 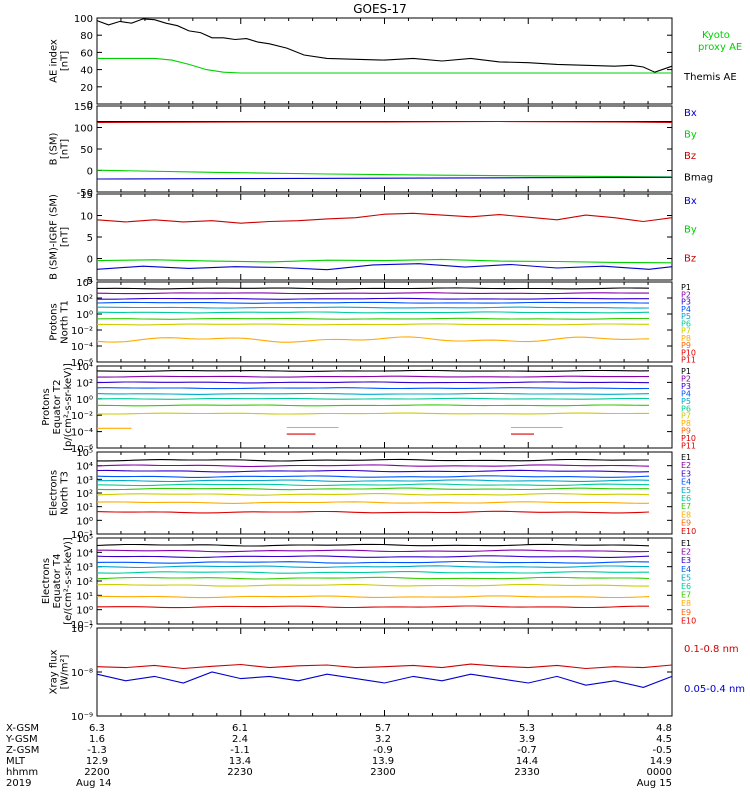 I want to click on footer-row-label: X-GSM, so click(x=22, y=728).